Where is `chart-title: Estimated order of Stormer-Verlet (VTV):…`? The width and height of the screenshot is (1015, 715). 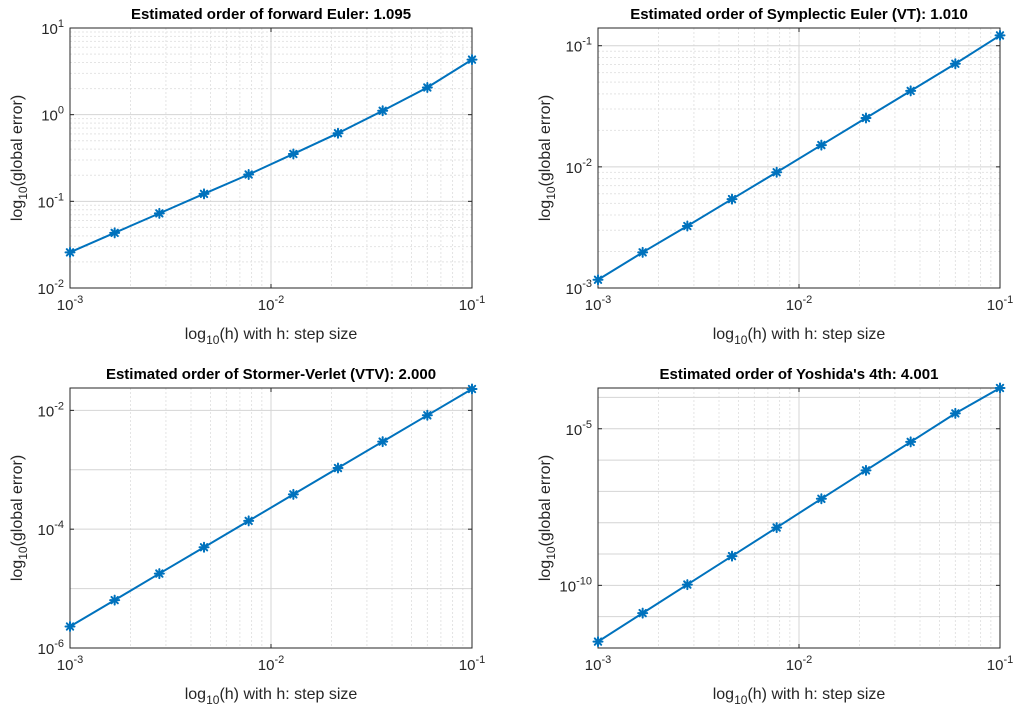
chart-title: Estimated order of Stormer-Verlet (VTV):… is located at coordinates (271, 374).